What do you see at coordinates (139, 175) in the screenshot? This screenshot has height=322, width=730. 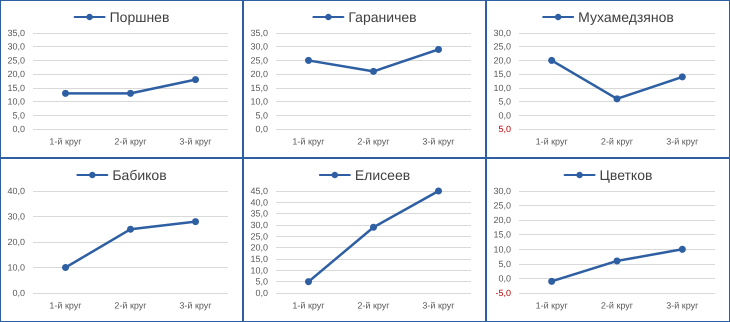 I see `legend-label: Бабиков` at bounding box center [139, 175].